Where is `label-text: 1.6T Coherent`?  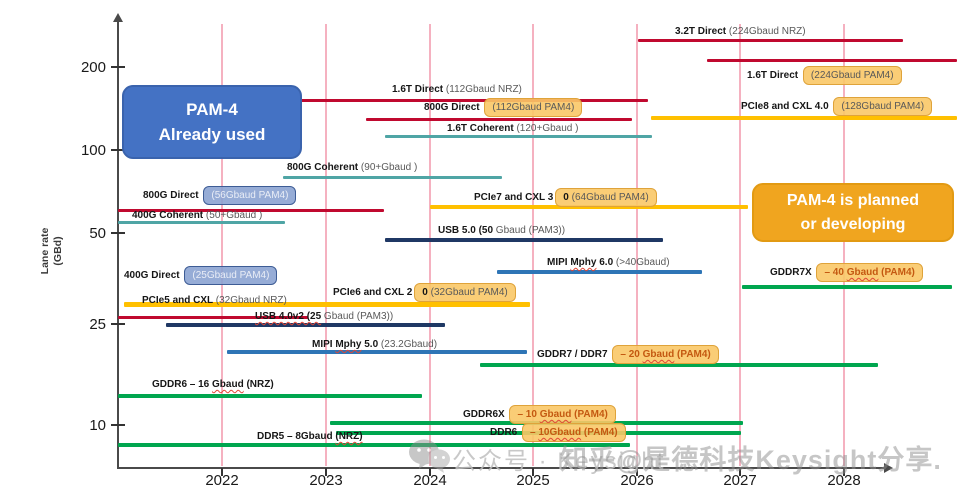 label-text: 1.6T Coherent is located at coordinates (482, 128).